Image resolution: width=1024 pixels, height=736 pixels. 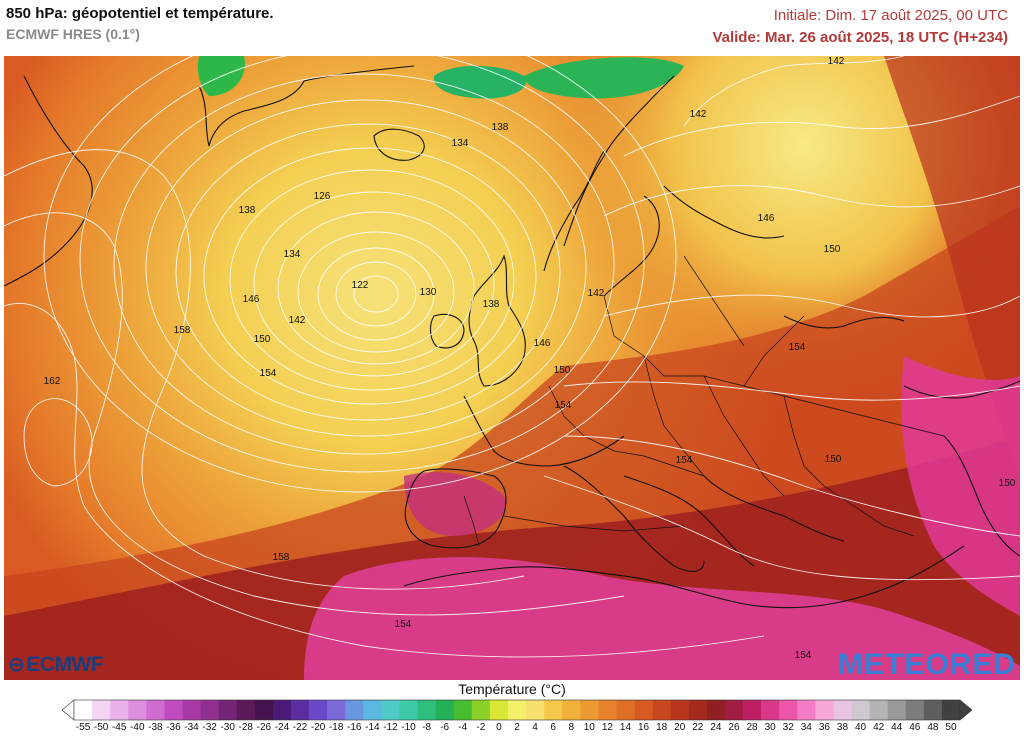 I want to click on colorbar-tick-label: 34, so click(x=806, y=727).